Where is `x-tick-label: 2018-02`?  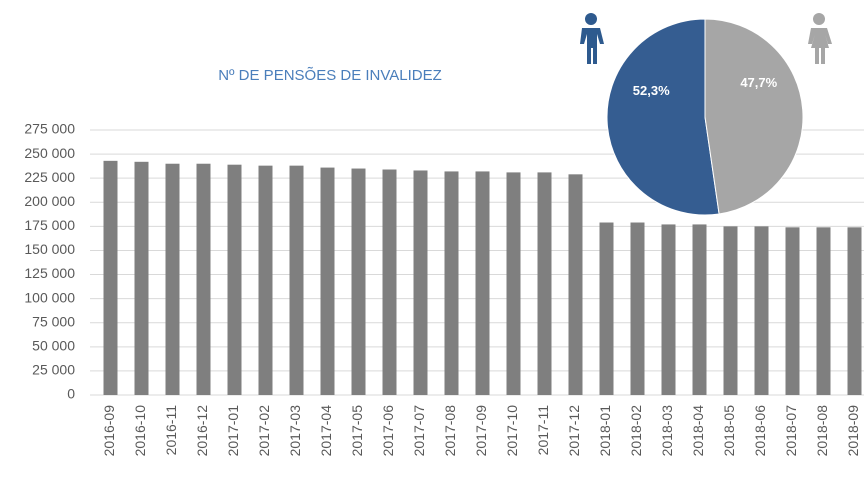
x-tick-label: 2018-02 is located at coordinates (636, 431).